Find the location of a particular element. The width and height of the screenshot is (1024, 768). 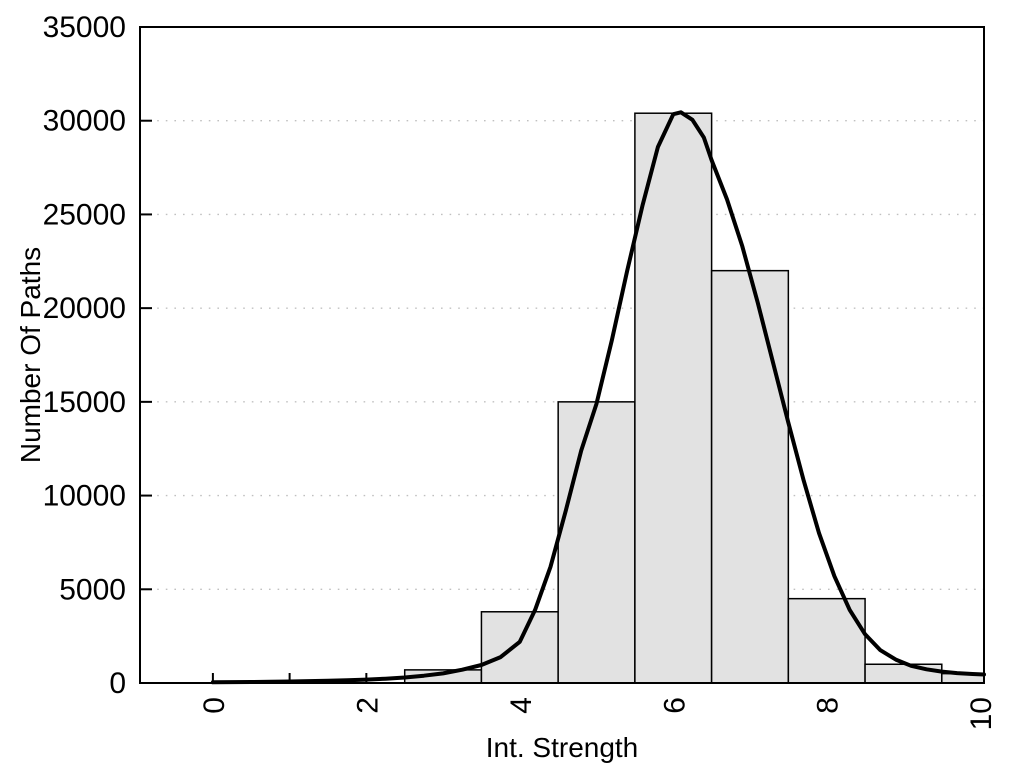

x-tick-label: 2 is located at coordinates (367, 705).